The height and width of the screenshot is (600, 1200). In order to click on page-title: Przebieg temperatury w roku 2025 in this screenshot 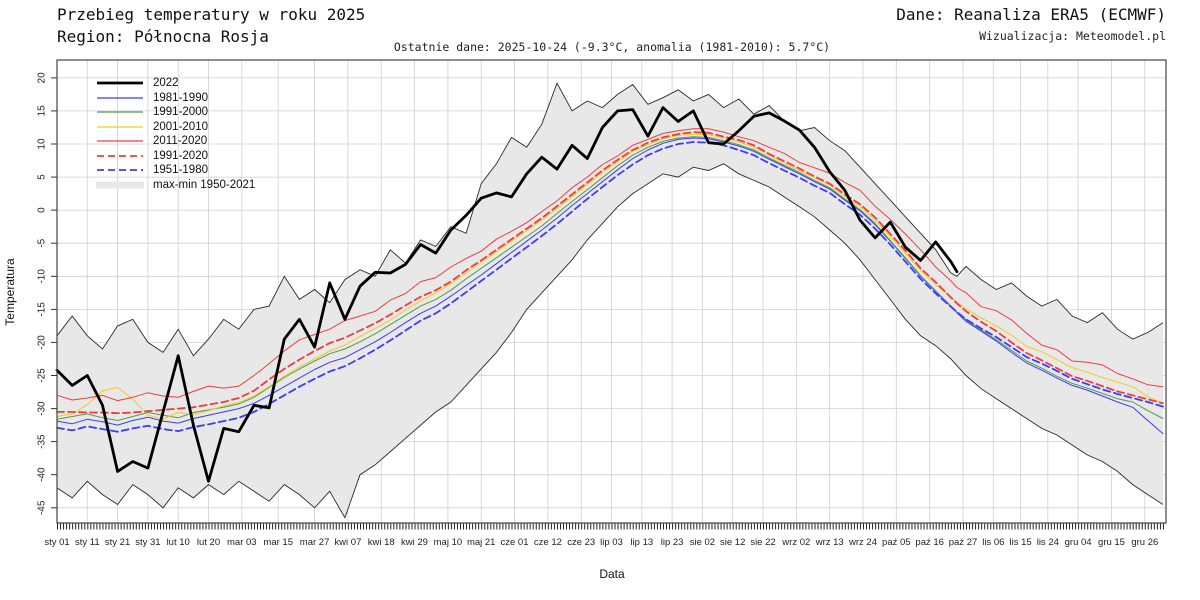, I will do `click(211, 14)`.